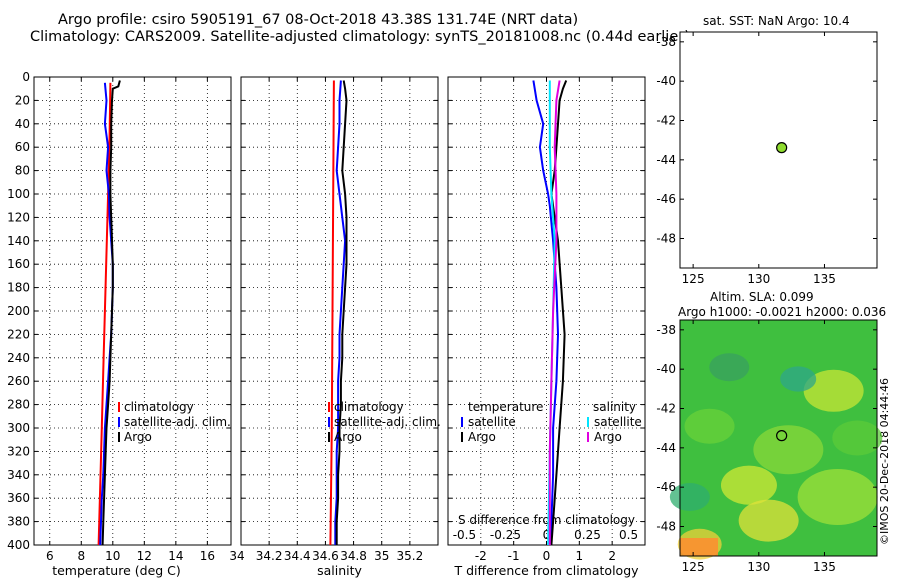  I want to click on x-top-tick-label: 0.25, so click(587, 535).